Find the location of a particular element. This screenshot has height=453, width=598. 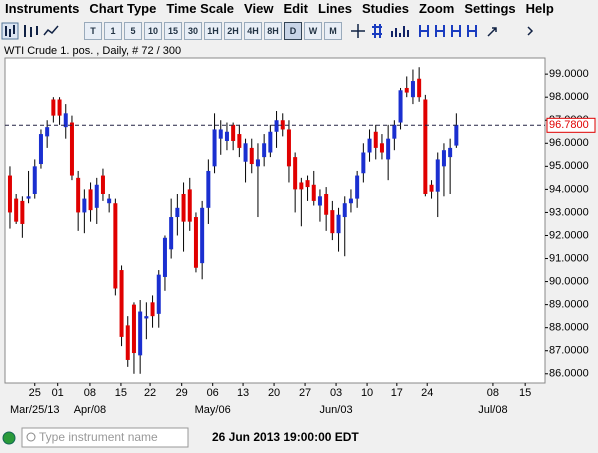

status-datetime: 26 Jun 2013 19:00:00 EDT is located at coordinates (285, 437).